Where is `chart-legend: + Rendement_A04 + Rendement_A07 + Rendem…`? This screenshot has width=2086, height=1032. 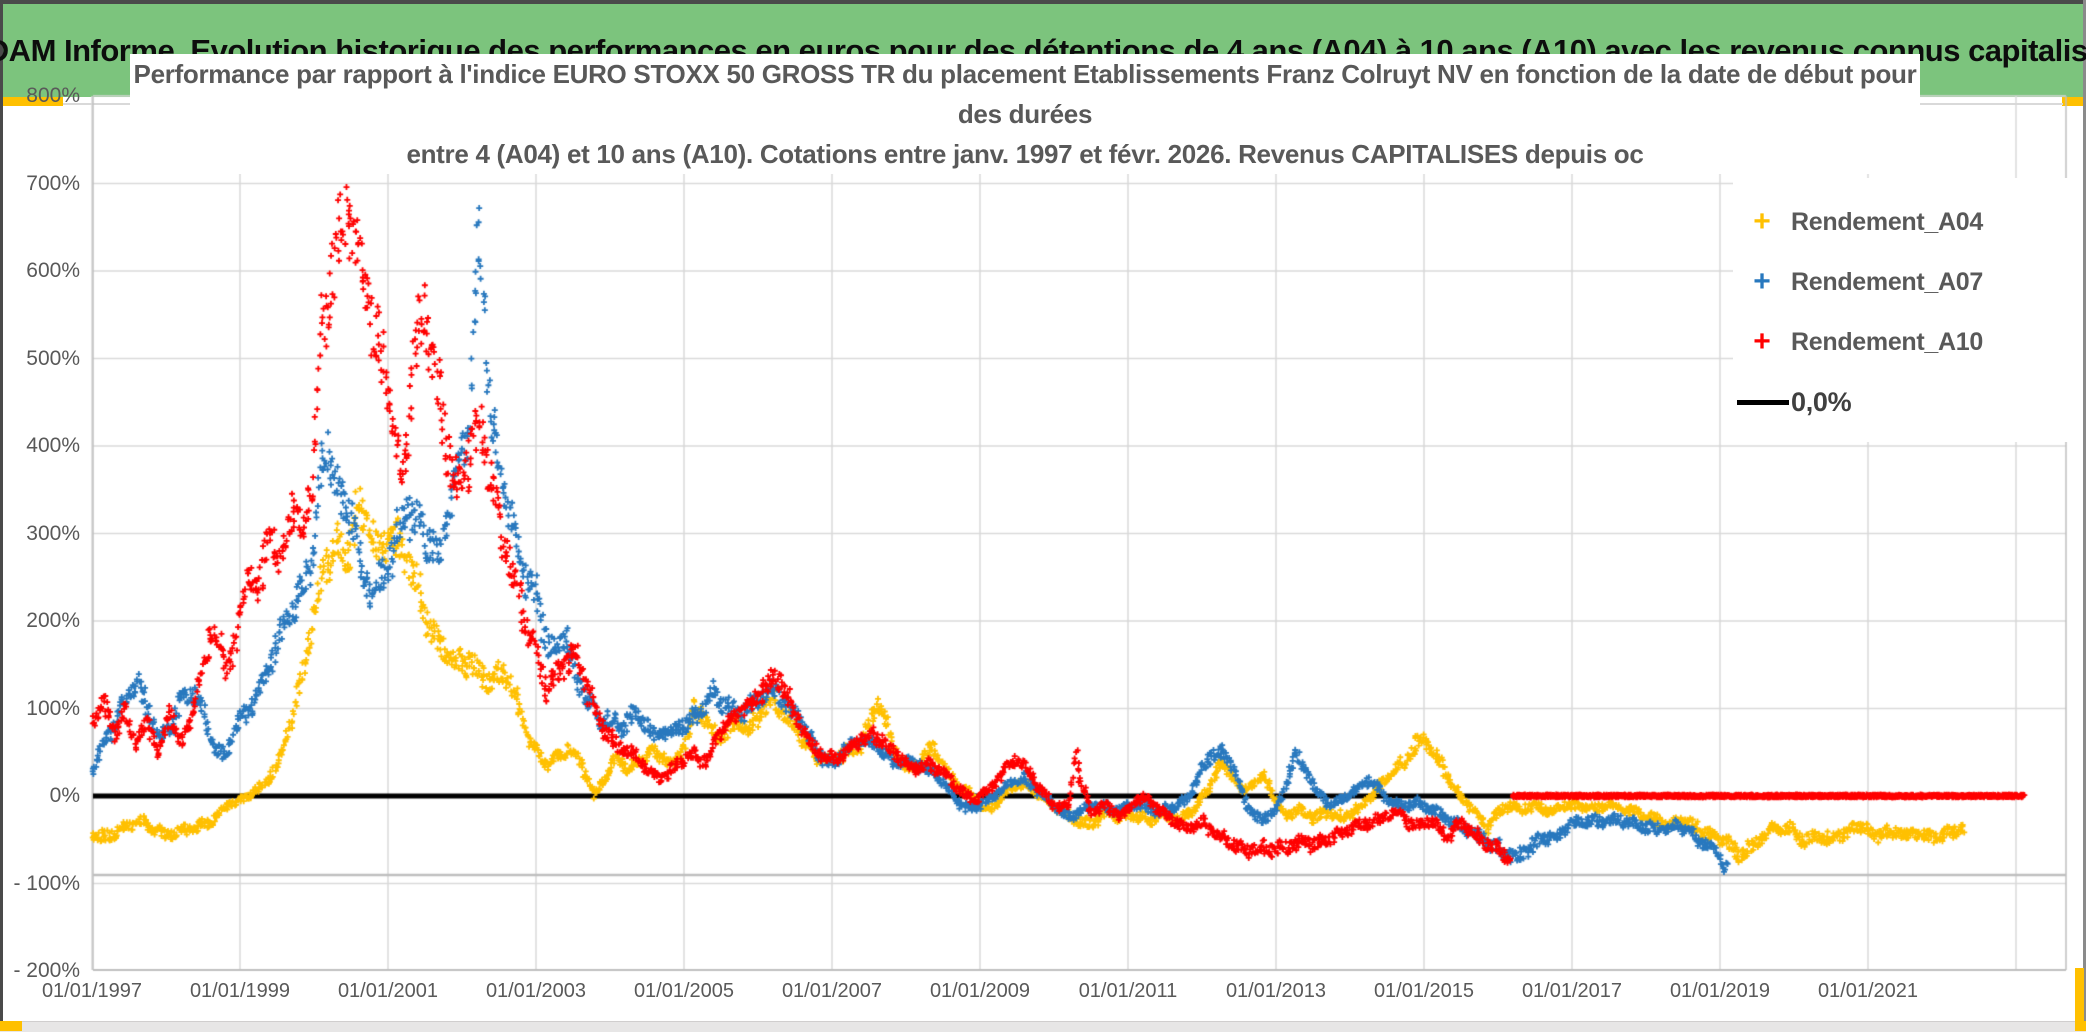
chart-legend: + Rendement_A04 + Rendement_A07 + Rendem… is located at coordinates (1901, 310).